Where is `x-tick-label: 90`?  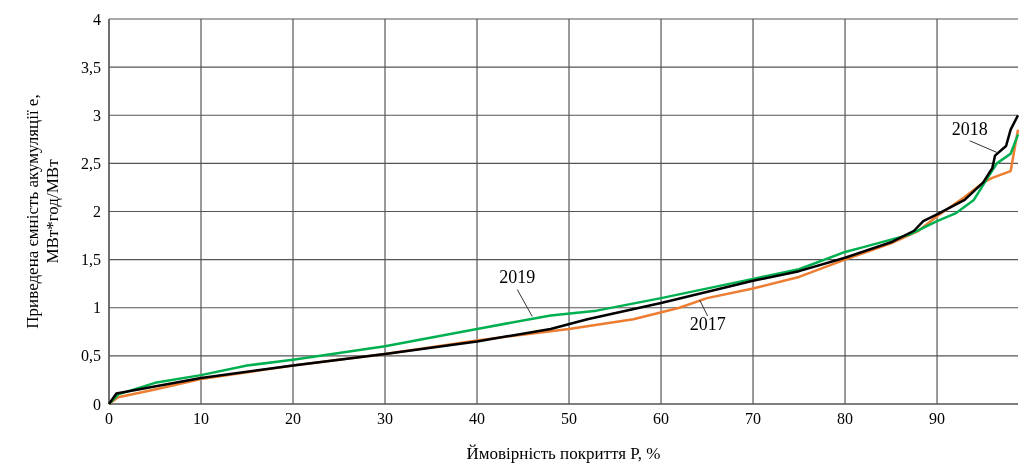
x-tick-label: 90 is located at coordinates (937, 418).